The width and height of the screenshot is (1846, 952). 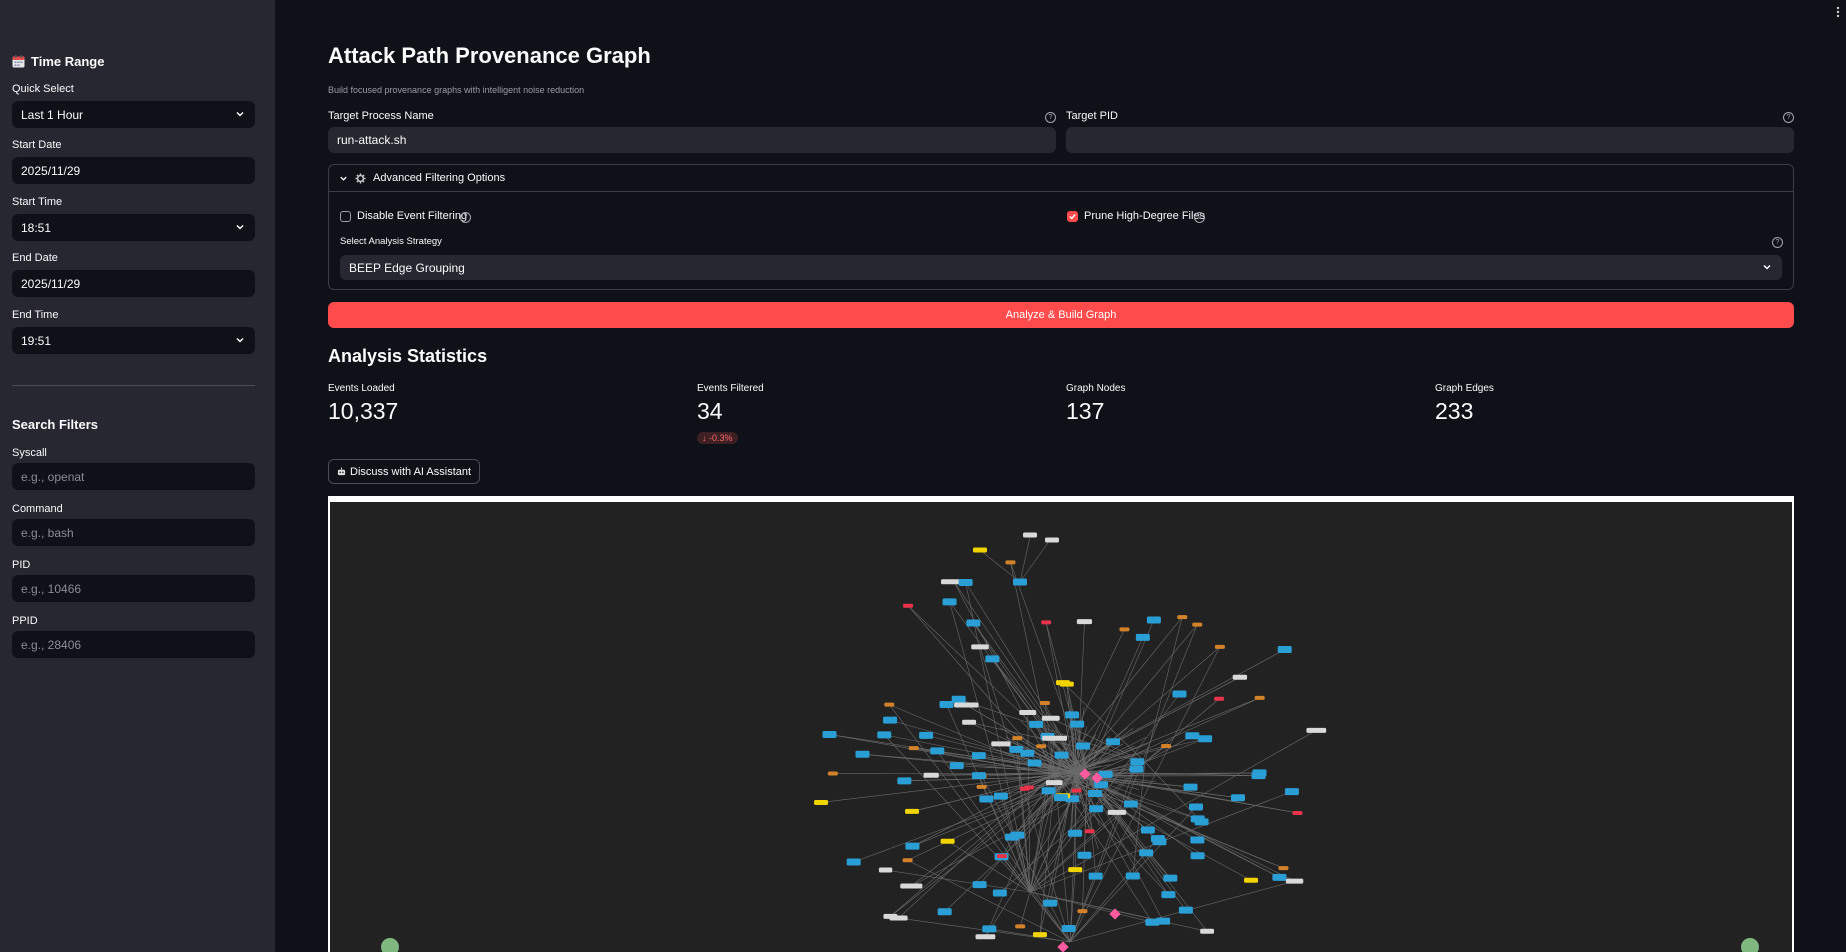 I want to click on graph-navigation-control-icon, so click(x=1750, y=945).